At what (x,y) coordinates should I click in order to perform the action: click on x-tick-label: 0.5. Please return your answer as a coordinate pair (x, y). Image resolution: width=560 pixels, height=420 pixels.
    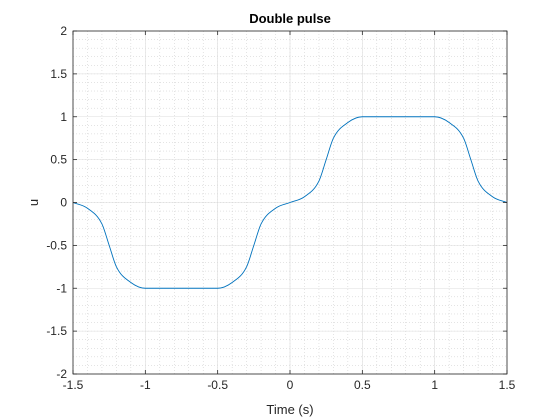
    Looking at the image, I should click on (362, 385).